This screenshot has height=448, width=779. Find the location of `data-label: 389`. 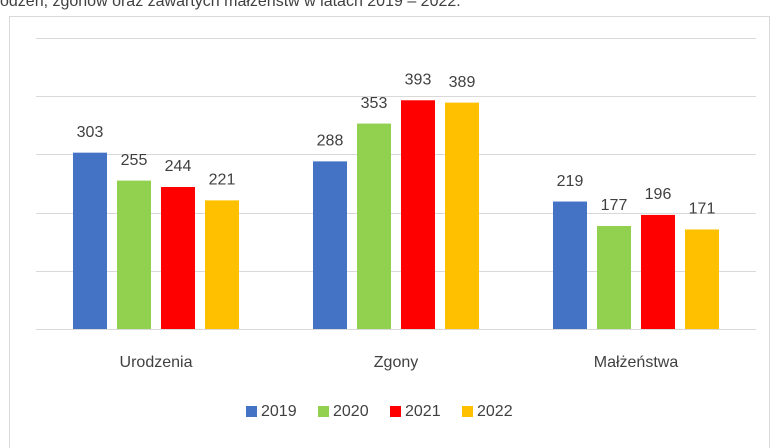

data-label: 389 is located at coordinates (462, 82).